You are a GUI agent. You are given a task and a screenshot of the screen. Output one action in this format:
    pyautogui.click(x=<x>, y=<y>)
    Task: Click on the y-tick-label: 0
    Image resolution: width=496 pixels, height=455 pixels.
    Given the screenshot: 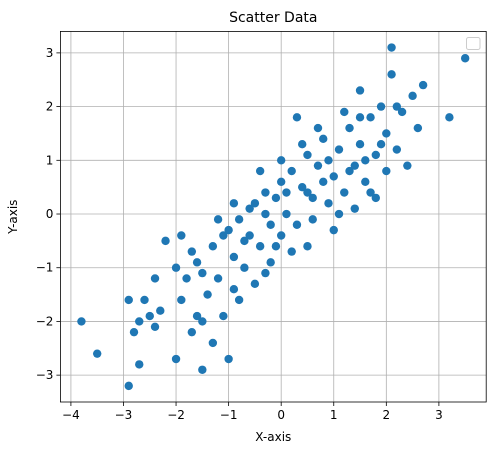 What is the action you would take?
    pyautogui.click(x=50, y=214)
    